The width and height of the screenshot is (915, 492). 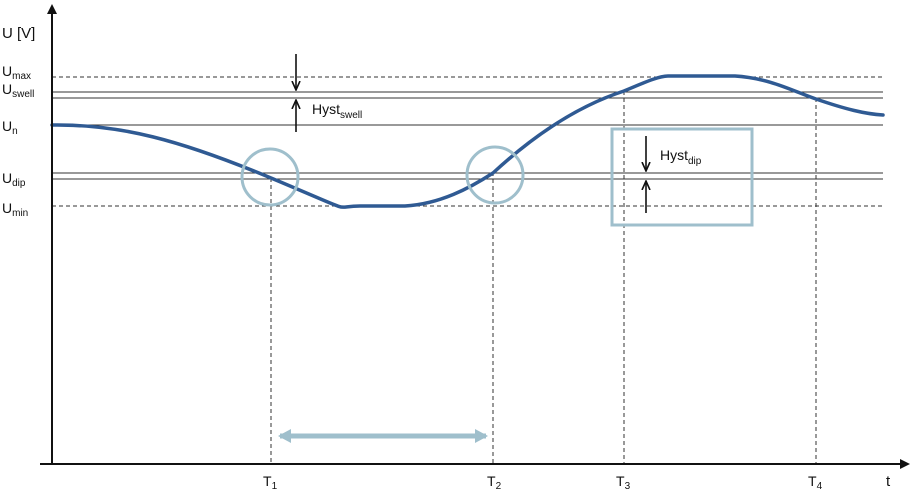 What do you see at coordinates (888, 481) in the screenshot?
I see `x-axis-label: t` at bounding box center [888, 481].